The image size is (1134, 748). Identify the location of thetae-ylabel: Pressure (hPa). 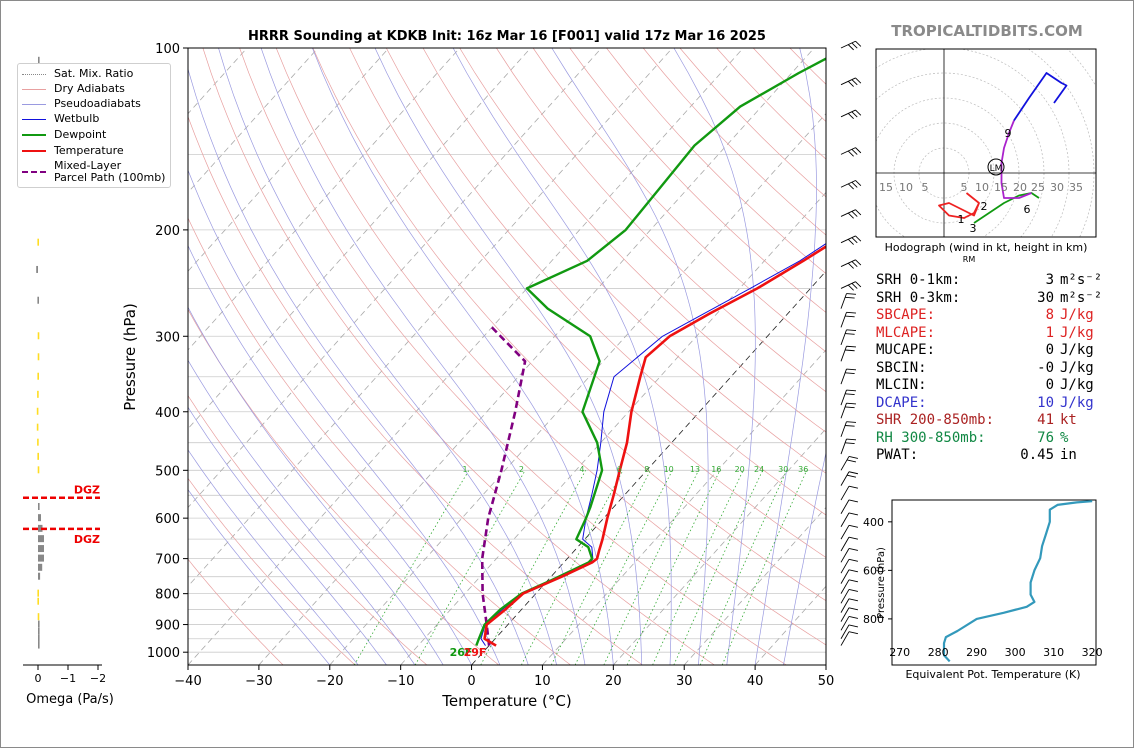
(881, 583).